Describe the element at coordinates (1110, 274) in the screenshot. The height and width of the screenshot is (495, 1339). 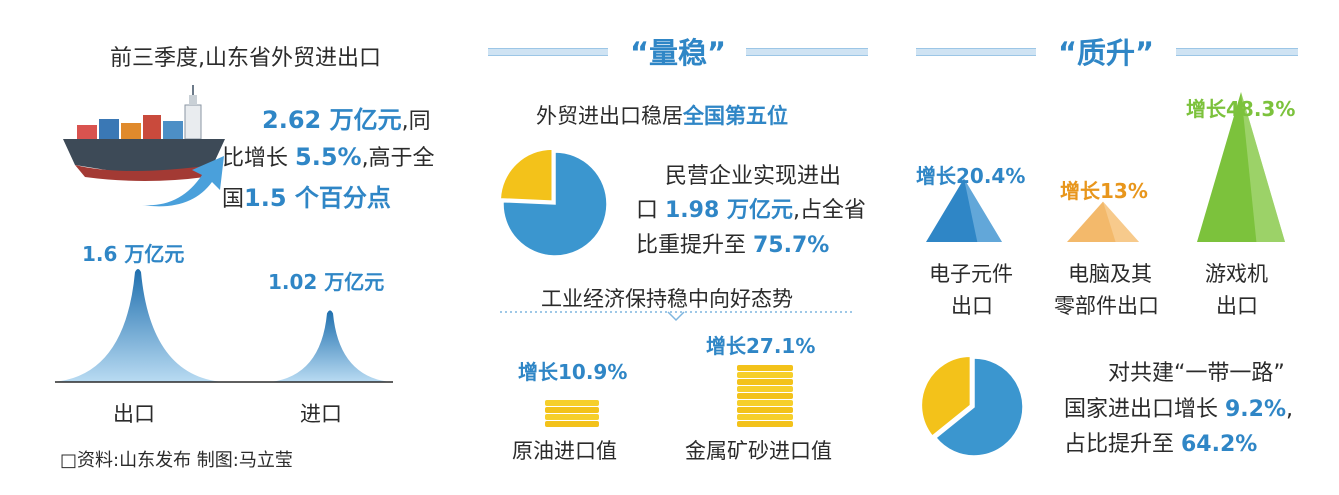
I see `computer-category-l1: 电脑及其` at that location.